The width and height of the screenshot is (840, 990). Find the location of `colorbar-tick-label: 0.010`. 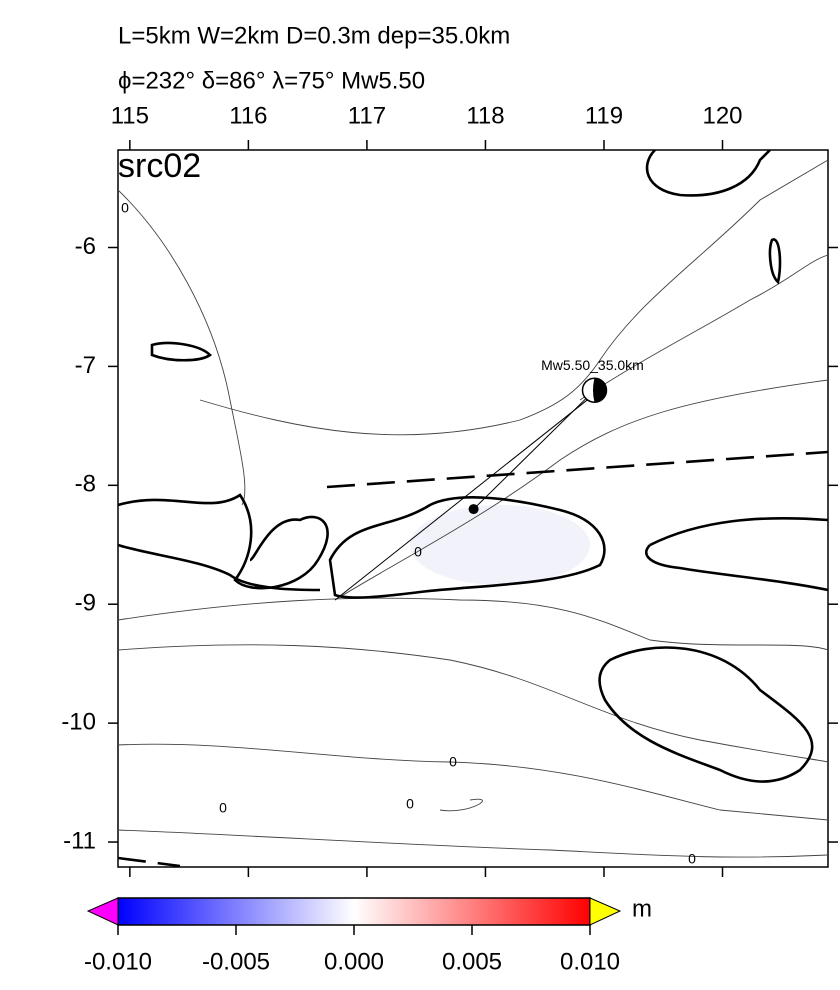

colorbar-tick-label: 0.010 is located at coordinates (590, 961).